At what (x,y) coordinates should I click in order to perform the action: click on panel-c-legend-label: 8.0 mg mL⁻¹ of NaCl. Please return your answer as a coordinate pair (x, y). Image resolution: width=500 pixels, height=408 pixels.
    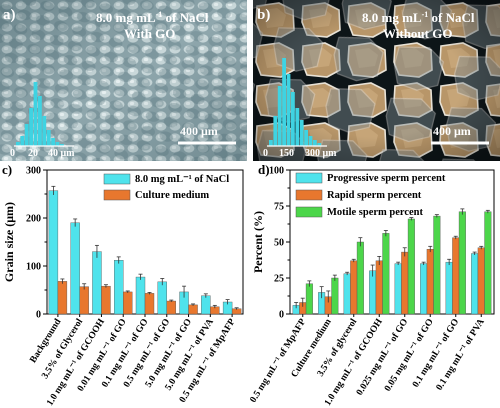
    Looking at the image, I should click on (182, 179).